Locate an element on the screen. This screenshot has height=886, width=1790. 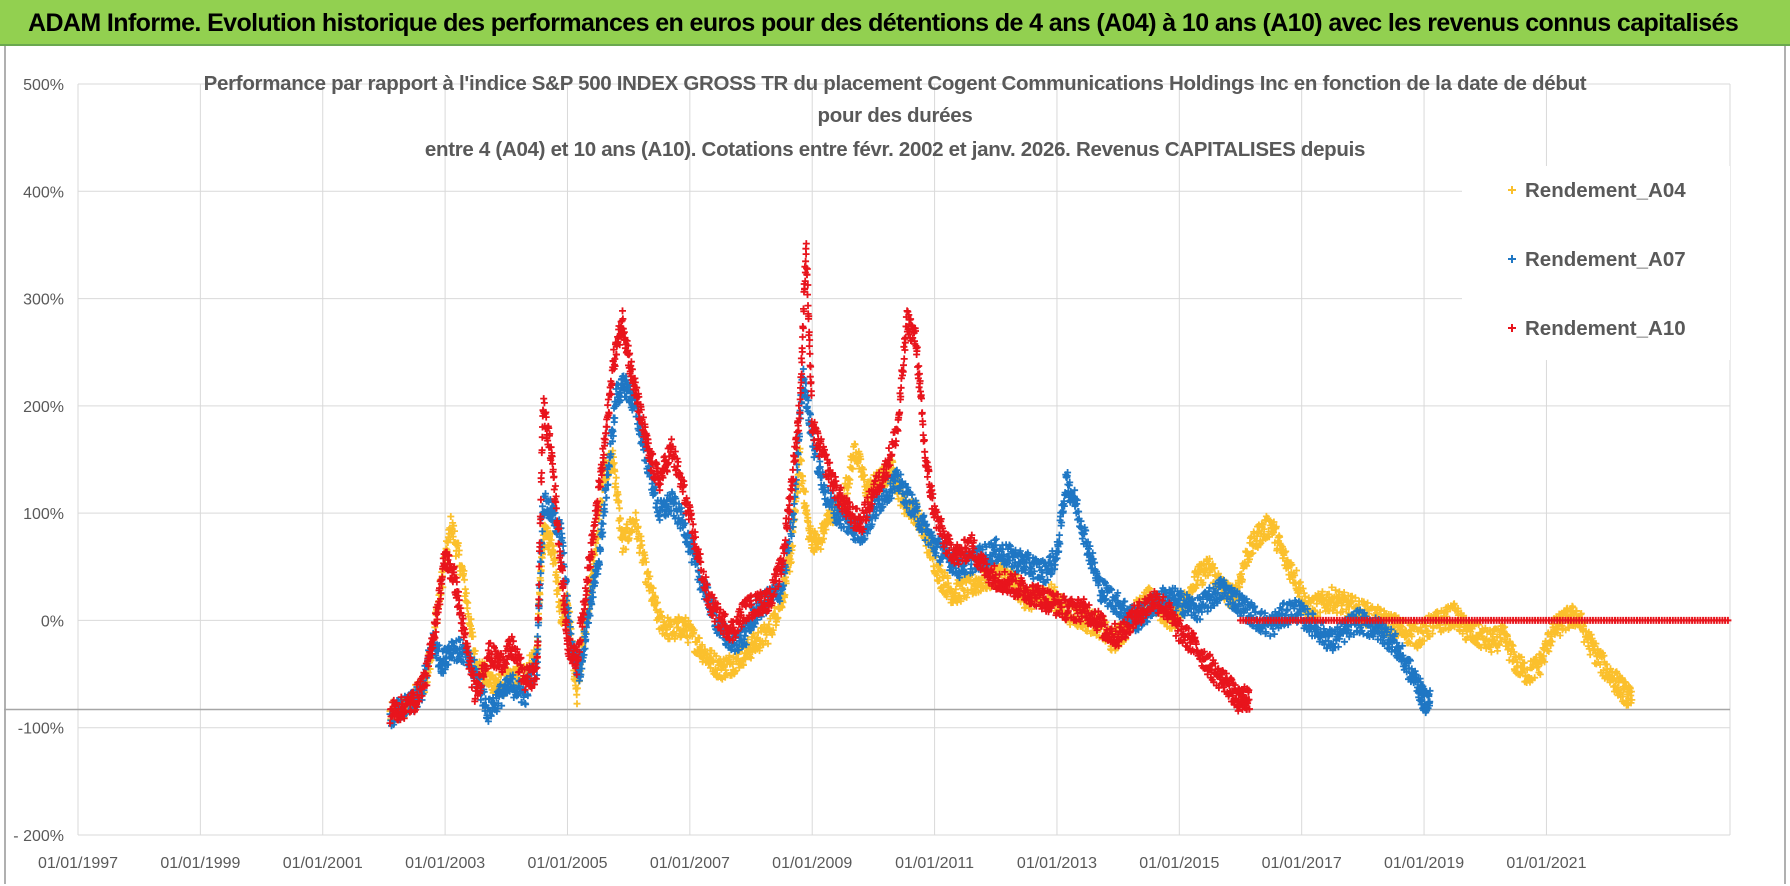
x-tick-label: 01/01/2017 is located at coordinates (1302, 863).